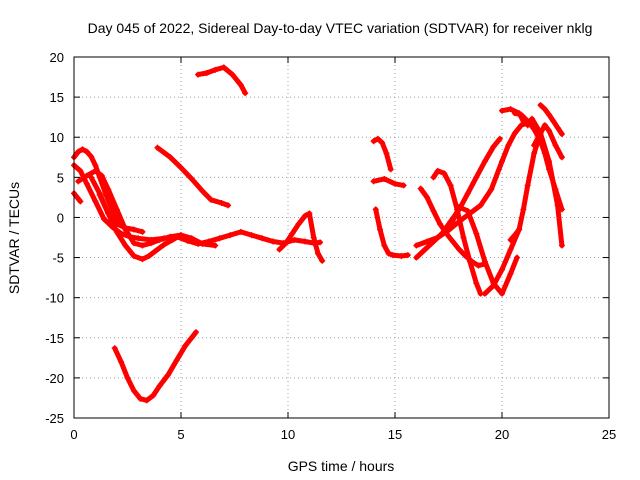  Describe the element at coordinates (54, 298) in the screenshot. I see `y-tick-label: -10` at that location.